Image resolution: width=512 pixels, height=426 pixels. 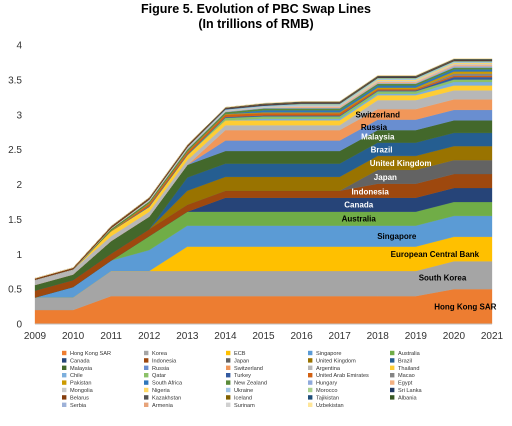 I want to click on x-tick-label: 2010, so click(x=73, y=336).